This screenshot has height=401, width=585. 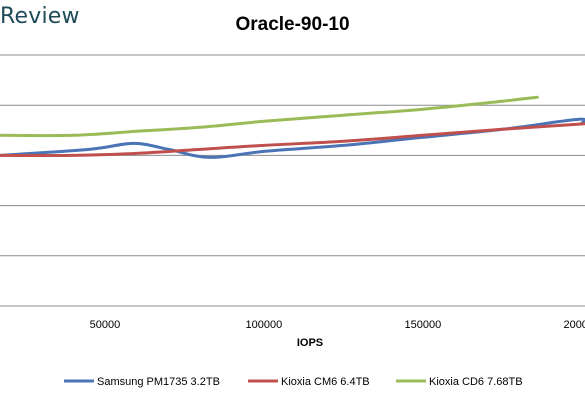 What do you see at coordinates (574, 325) in the screenshot?
I see `x-tick-label: 200000` at bounding box center [574, 325].